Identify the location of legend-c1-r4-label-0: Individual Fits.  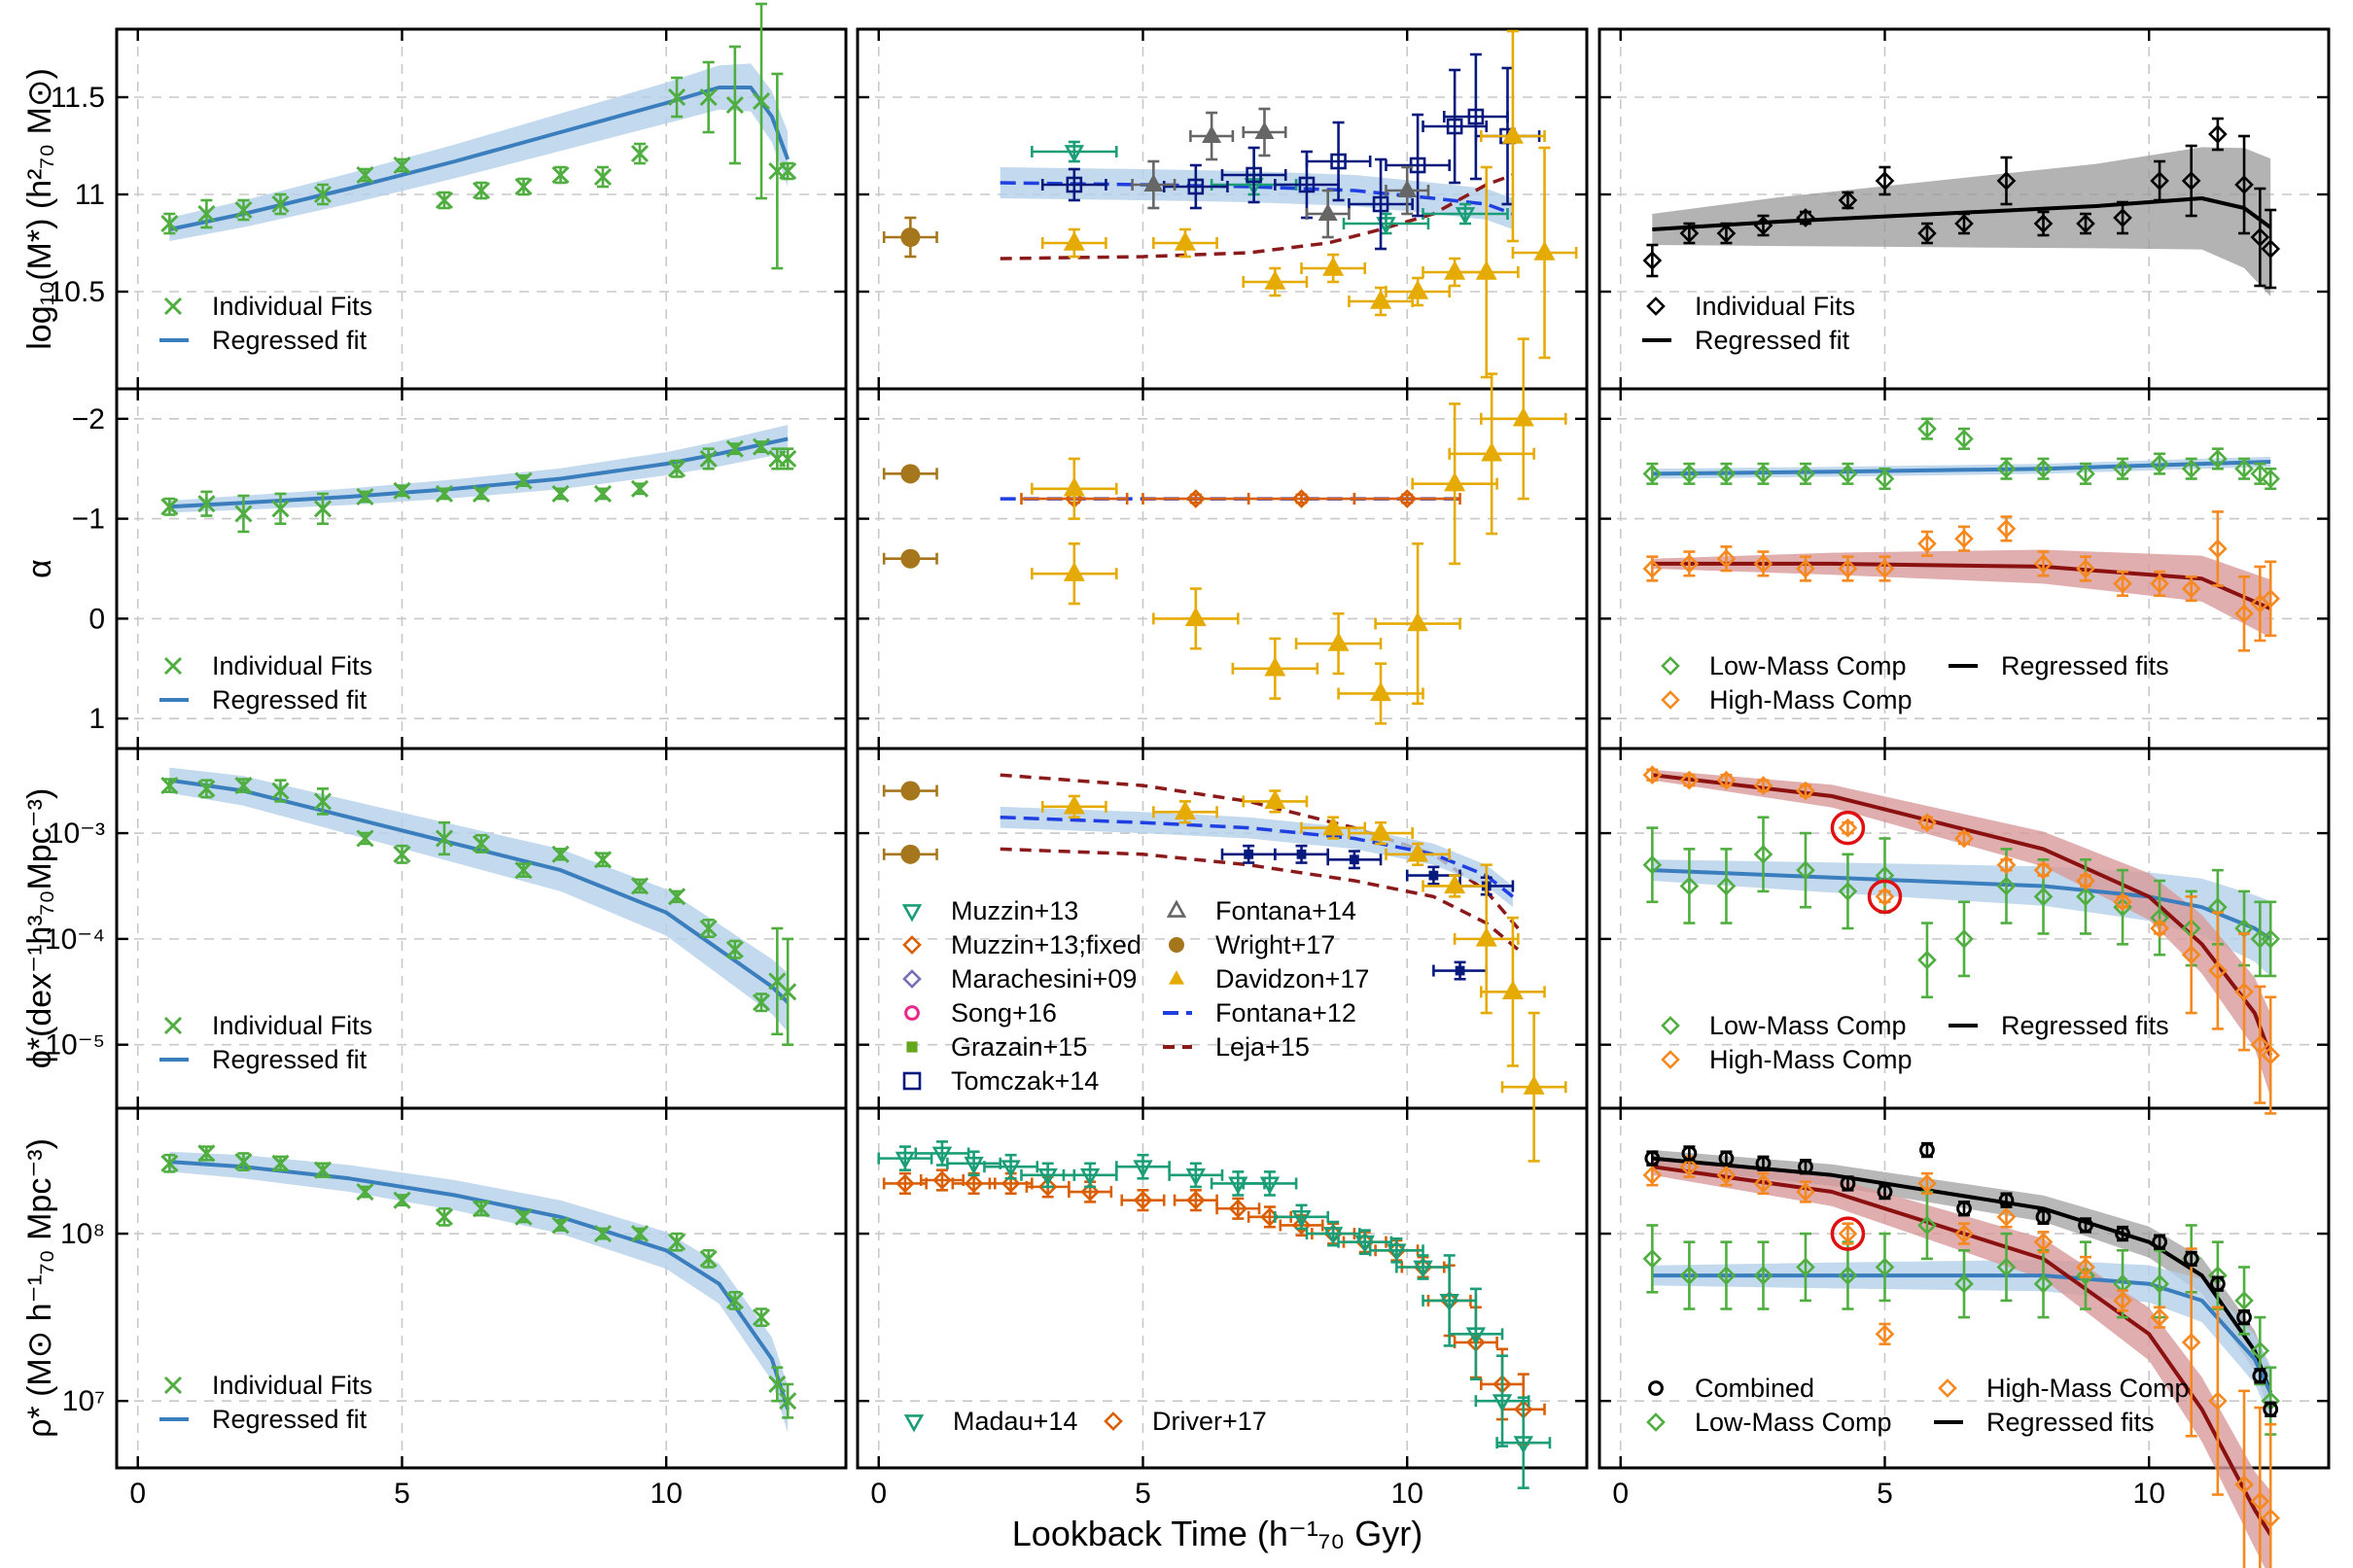
(292, 1385).